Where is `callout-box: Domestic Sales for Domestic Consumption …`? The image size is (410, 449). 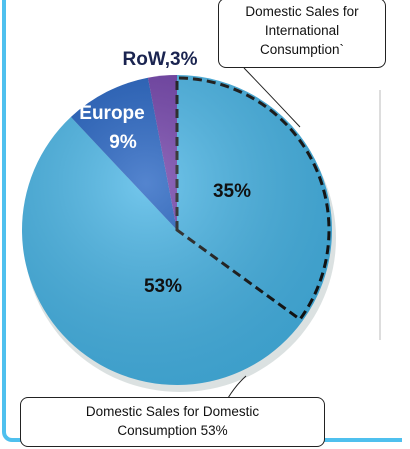 callout-box: Domestic Sales for Domestic Consumption … is located at coordinates (172, 422).